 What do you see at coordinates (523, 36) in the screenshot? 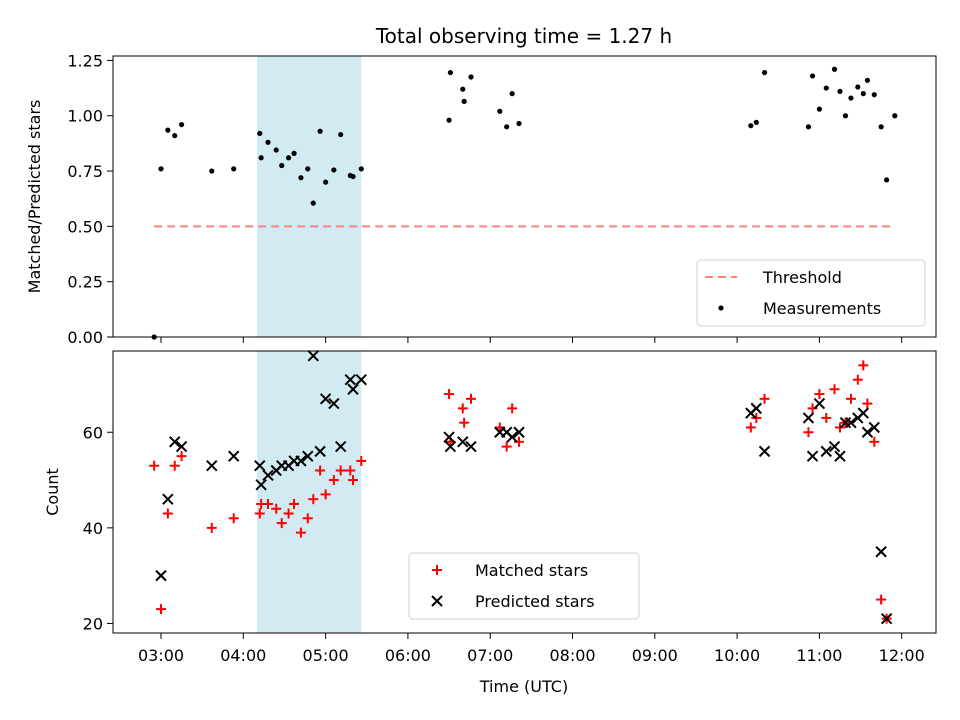
I see `chart-title: Total observing time = 1.27 h` at bounding box center [523, 36].